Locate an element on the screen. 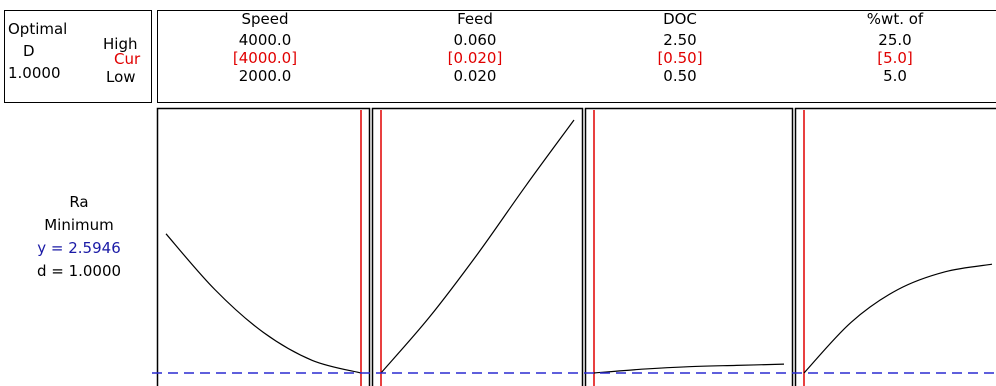 The image size is (996, 386). factor-name: %wt. of is located at coordinates (895, 19).